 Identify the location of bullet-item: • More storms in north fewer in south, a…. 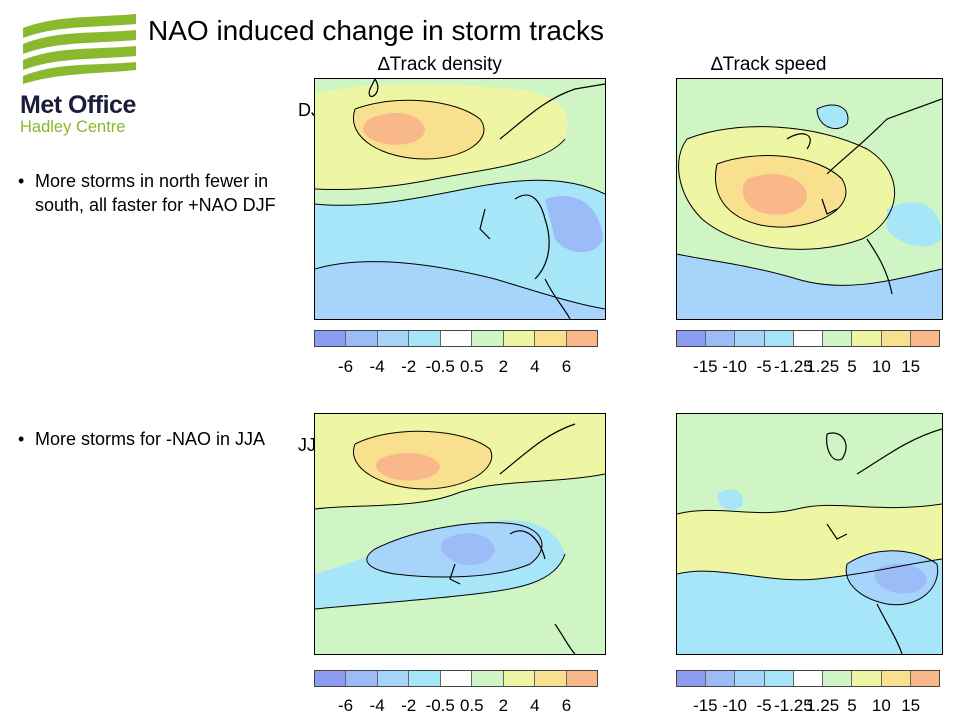
(151, 193).